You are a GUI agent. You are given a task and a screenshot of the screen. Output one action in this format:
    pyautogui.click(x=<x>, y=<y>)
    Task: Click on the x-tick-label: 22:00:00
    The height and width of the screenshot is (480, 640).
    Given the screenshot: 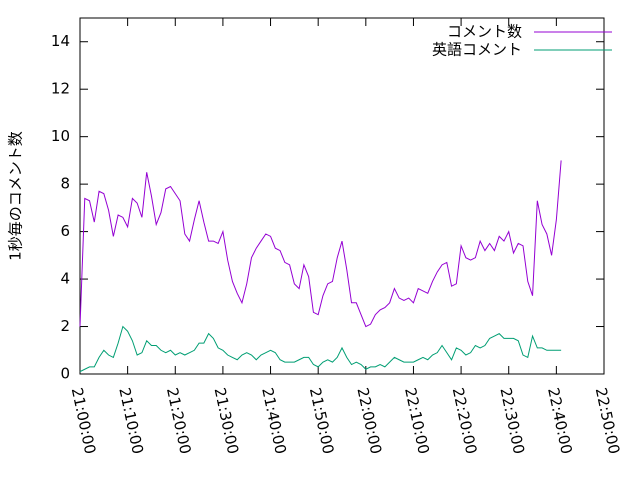 What is the action you would take?
    pyautogui.click(x=370, y=421)
    